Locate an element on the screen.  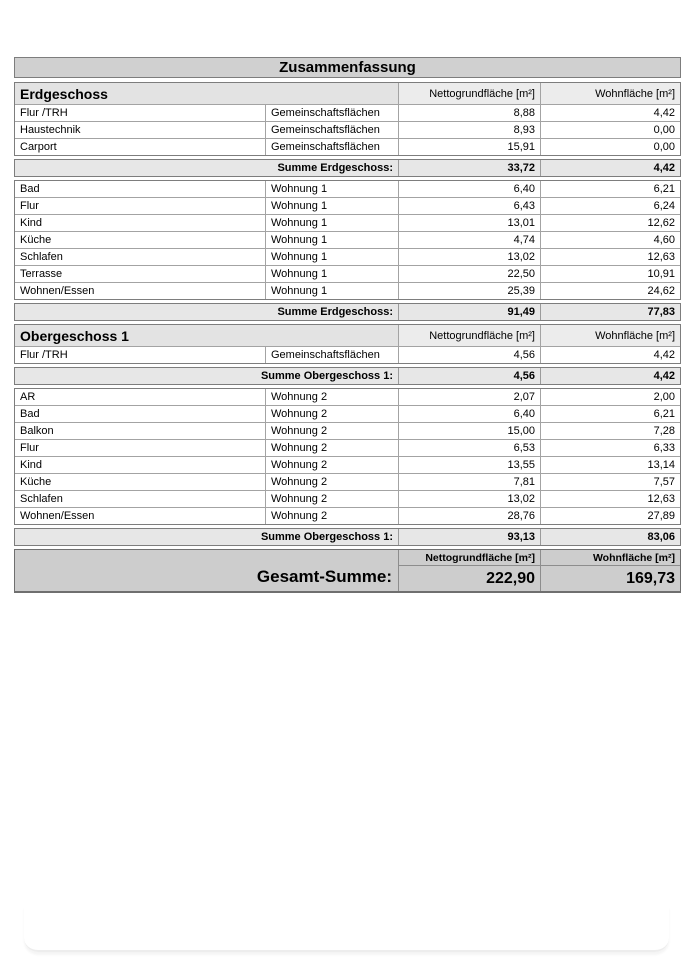
sum-row-erdgeschoss-common: Summe Erdgeschoss: 33,72 4,42 is located at coordinates (347, 168).